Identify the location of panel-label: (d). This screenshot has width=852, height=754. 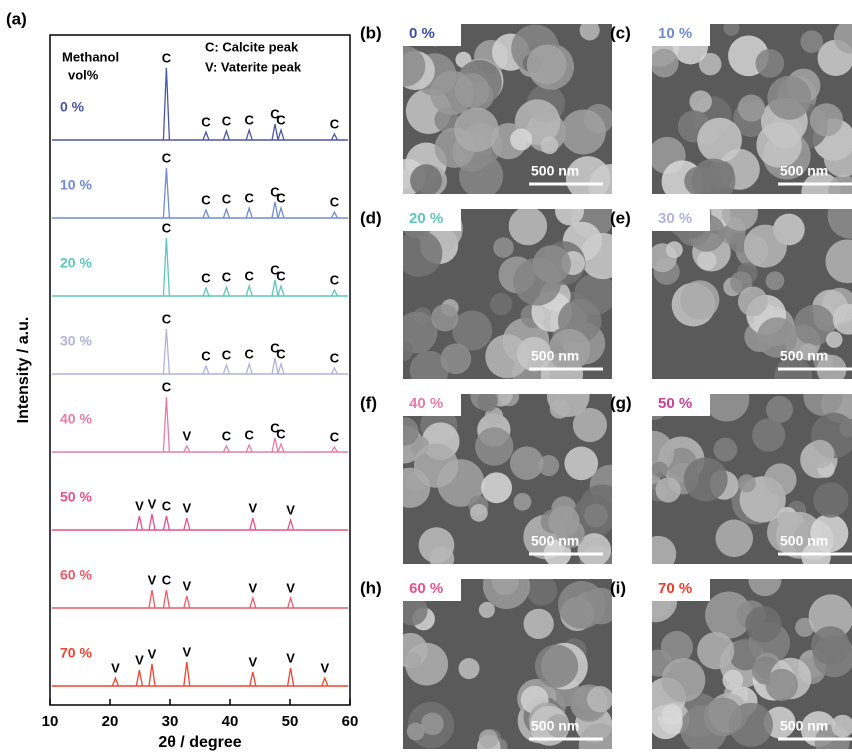
(371, 217).